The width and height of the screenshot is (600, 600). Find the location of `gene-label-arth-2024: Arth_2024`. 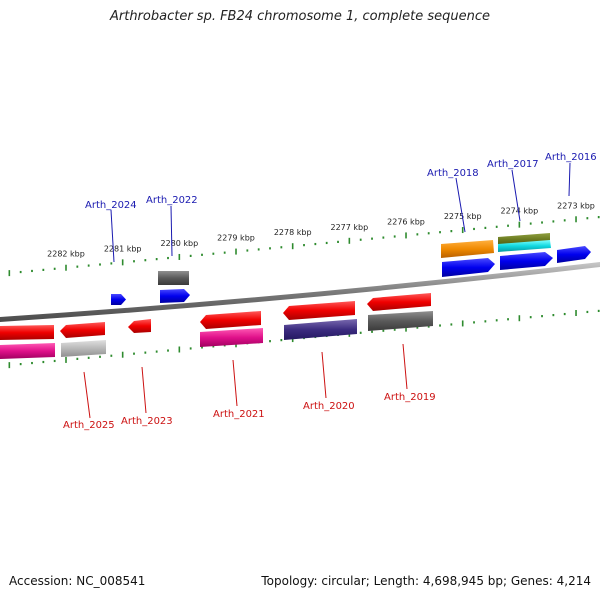

gene-label-arth-2024: Arth_2024 is located at coordinates (111, 205).